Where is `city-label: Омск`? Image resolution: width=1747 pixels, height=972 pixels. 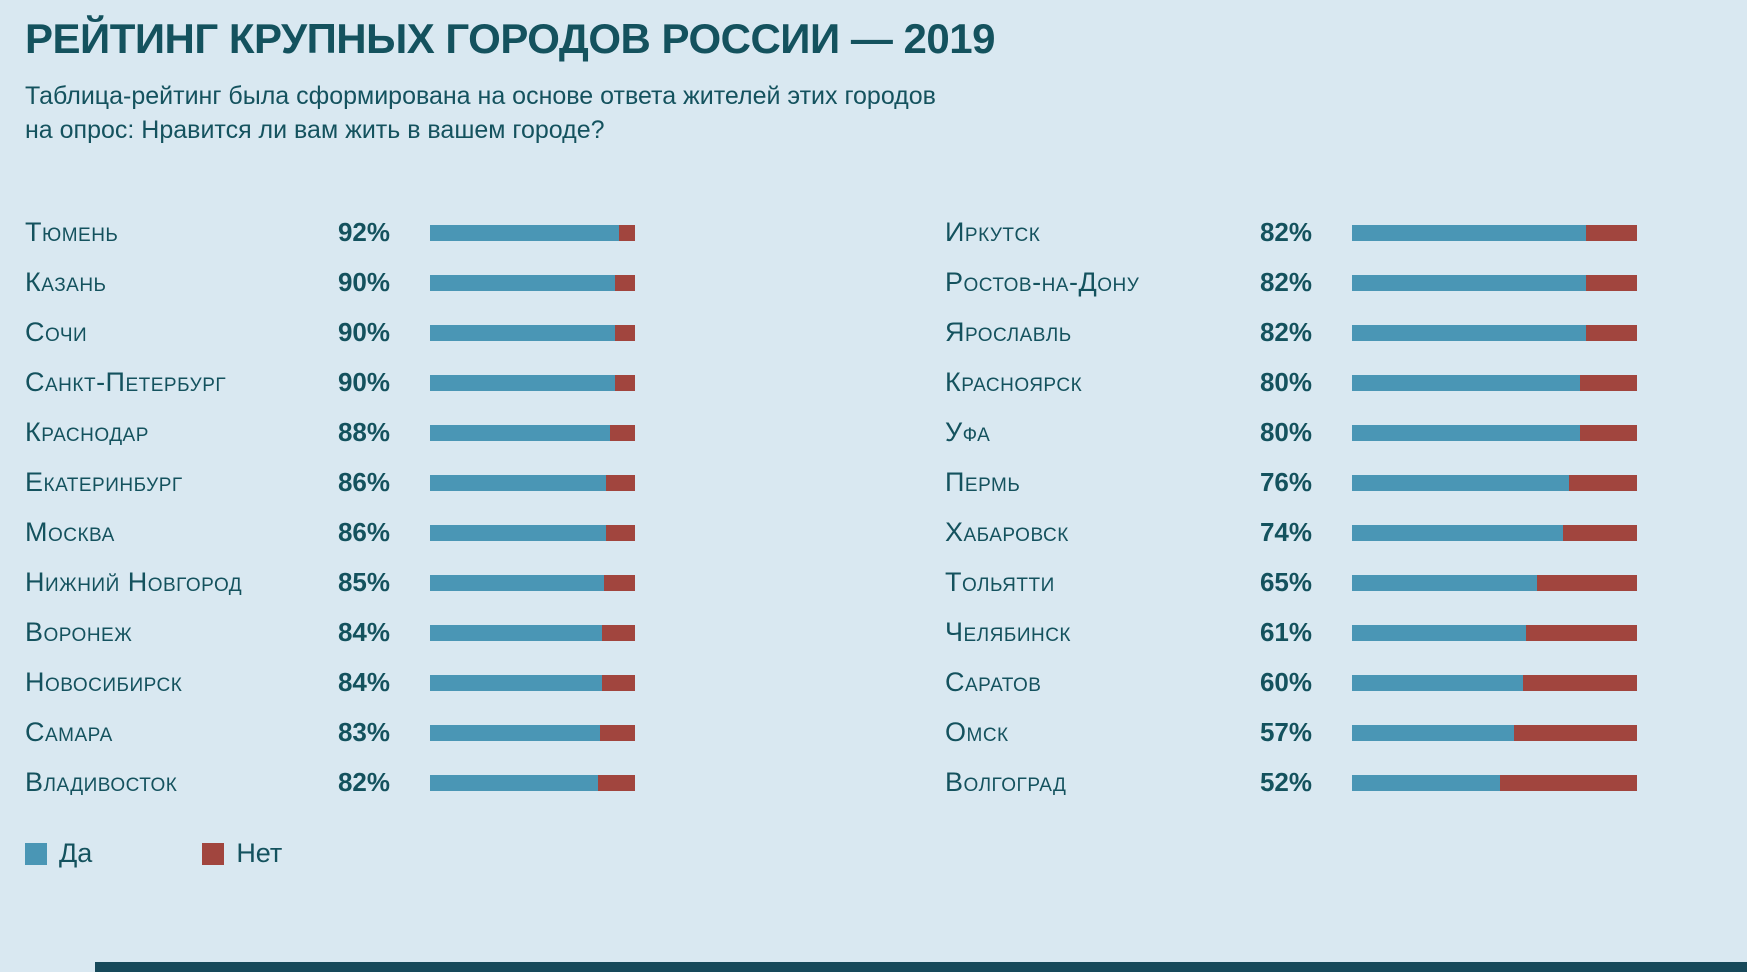 city-label: Омск is located at coordinates (977, 732).